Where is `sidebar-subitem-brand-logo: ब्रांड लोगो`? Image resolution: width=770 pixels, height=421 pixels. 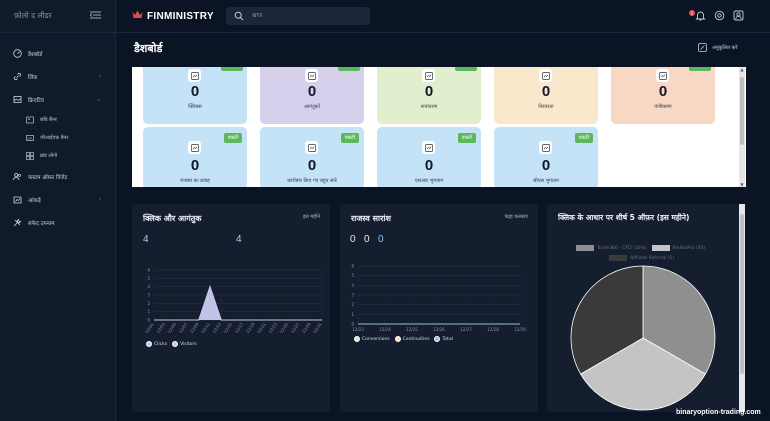
sidebar-subitem-brand-logo: ब्रांड लोगो is located at coordinates (57, 156).